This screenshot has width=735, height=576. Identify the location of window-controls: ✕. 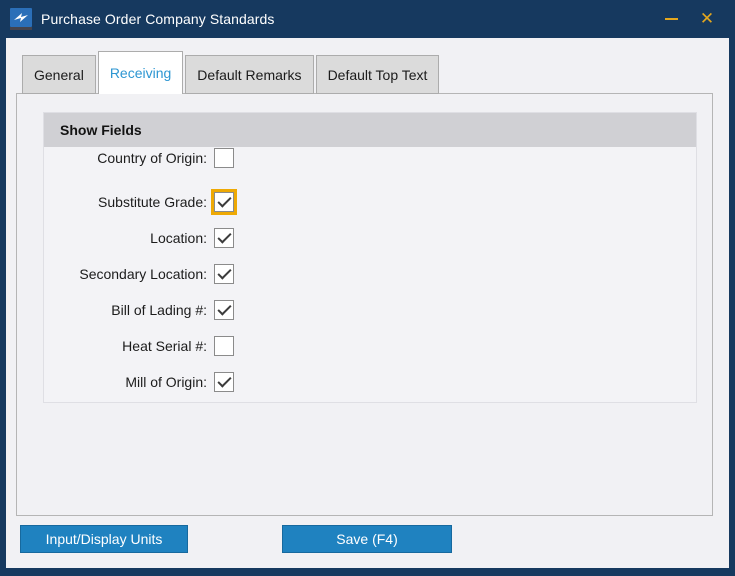
(694, 19).